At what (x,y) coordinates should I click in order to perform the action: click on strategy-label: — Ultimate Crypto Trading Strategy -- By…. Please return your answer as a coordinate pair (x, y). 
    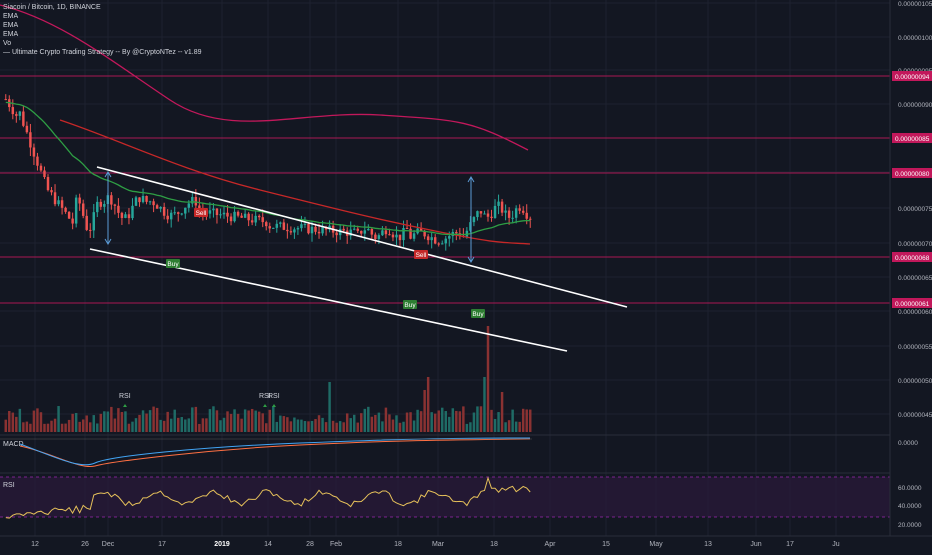
    Looking at the image, I should click on (102, 52).